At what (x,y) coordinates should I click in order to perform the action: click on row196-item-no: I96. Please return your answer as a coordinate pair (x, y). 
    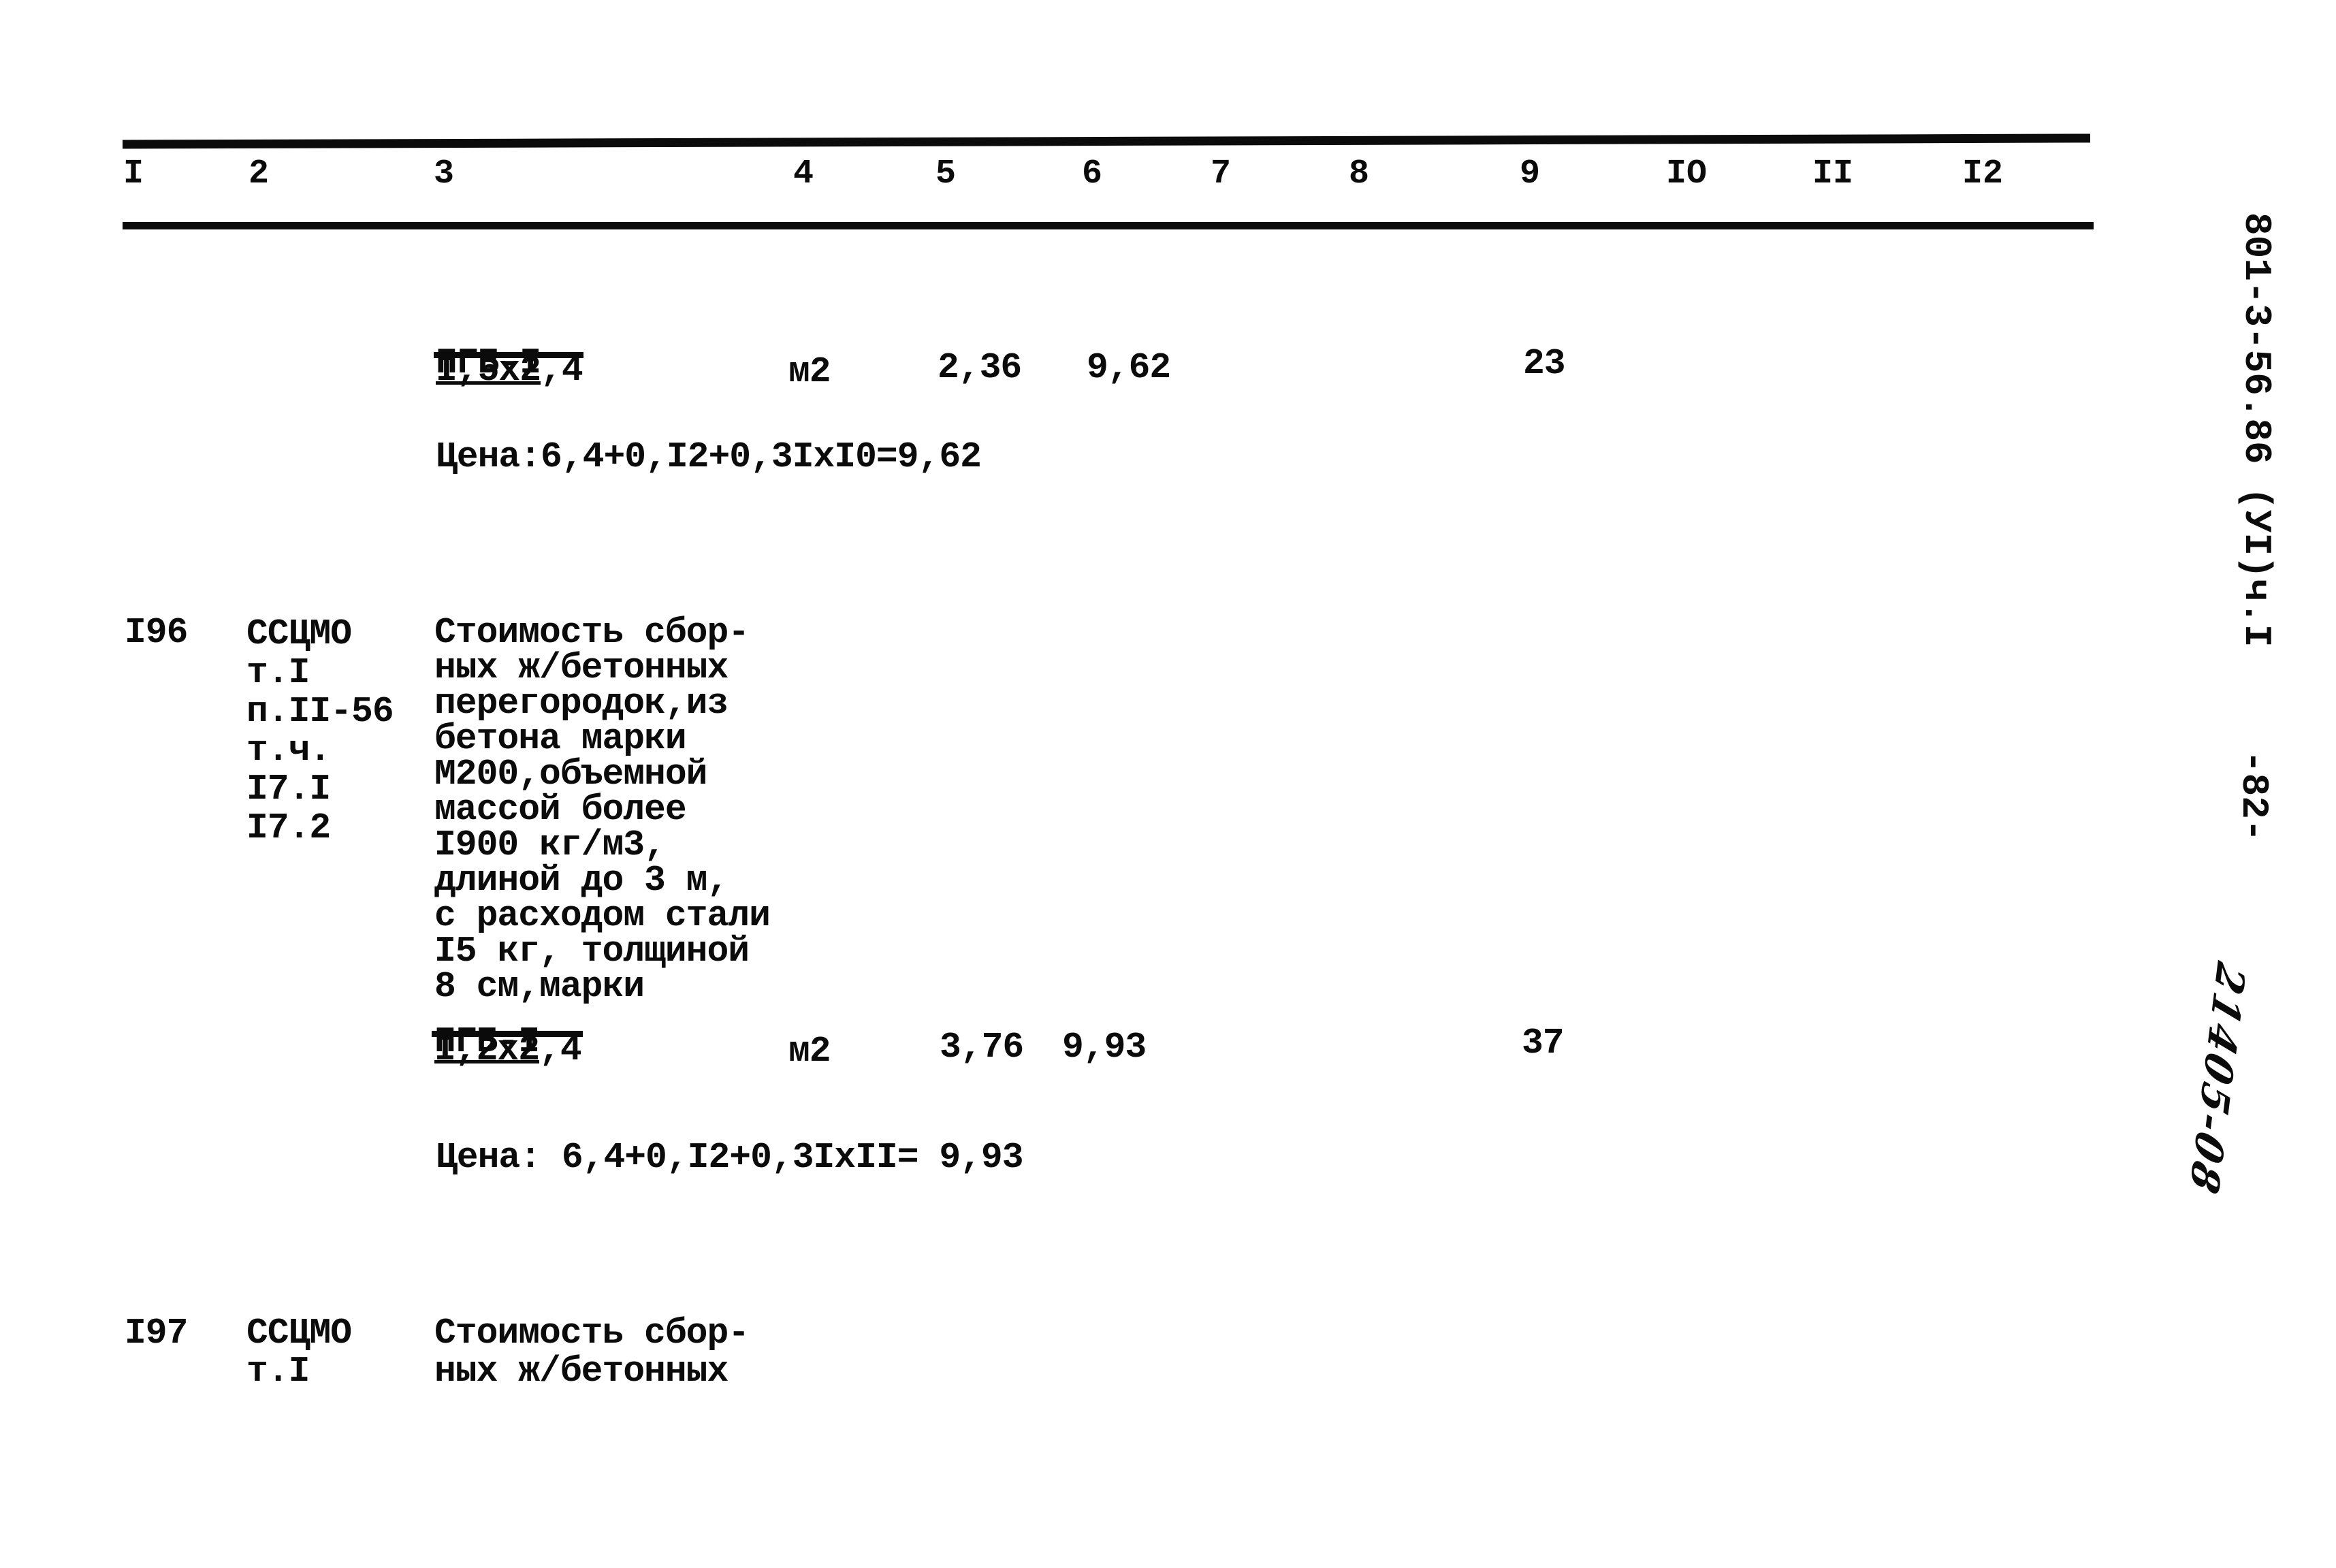
    Looking at the image, I should click on (156, 632).